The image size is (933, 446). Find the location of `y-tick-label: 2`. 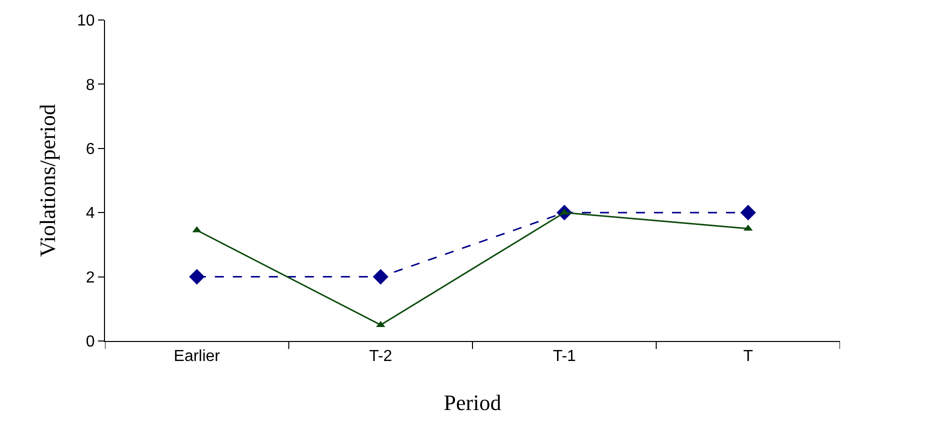

y-tick-label: 2 is located at coordinates (90, 277).